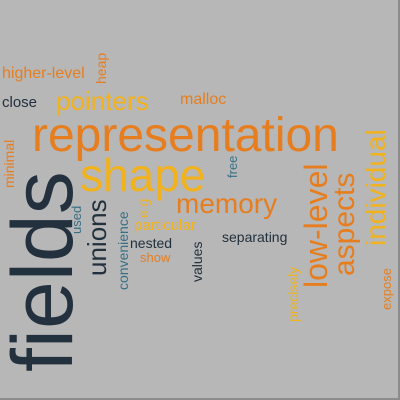  Describe the element at coordinates (143, 175) in the screenshot. I see `word-shape: shape` at that location.